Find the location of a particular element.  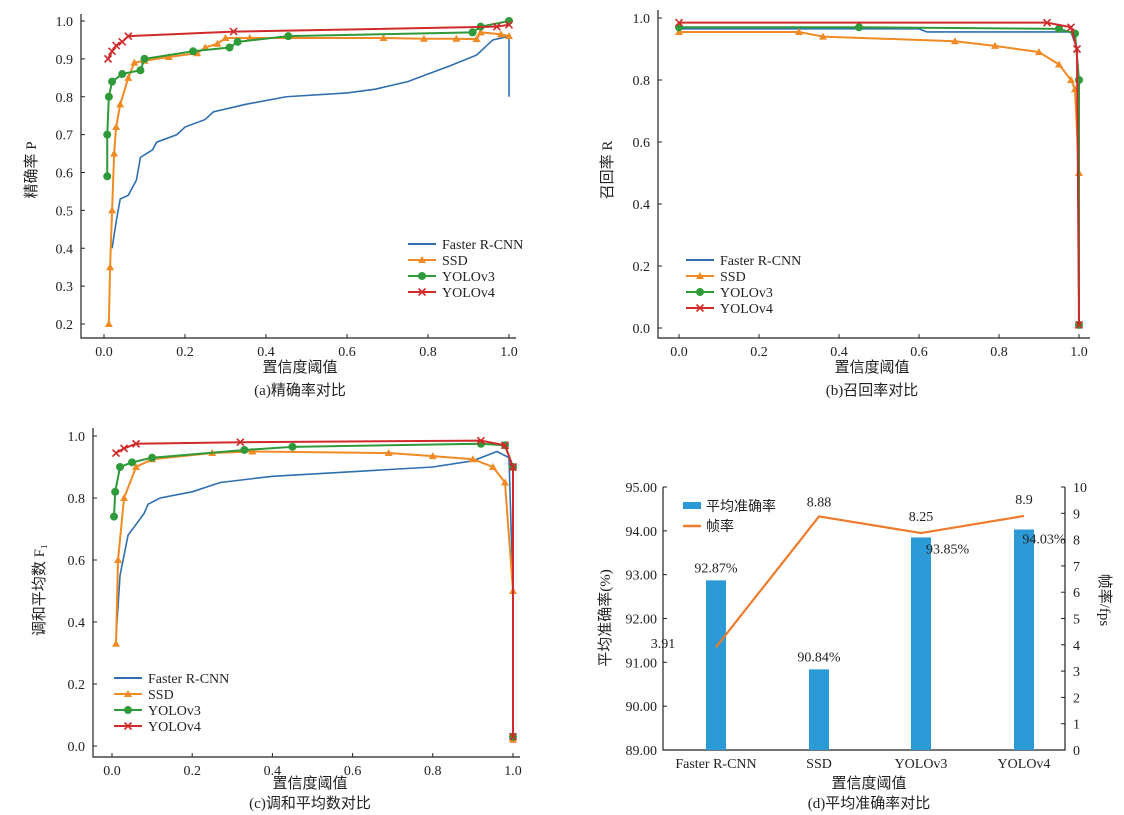

y2-tick-label: 4 is located at coordinates (1076, 646).